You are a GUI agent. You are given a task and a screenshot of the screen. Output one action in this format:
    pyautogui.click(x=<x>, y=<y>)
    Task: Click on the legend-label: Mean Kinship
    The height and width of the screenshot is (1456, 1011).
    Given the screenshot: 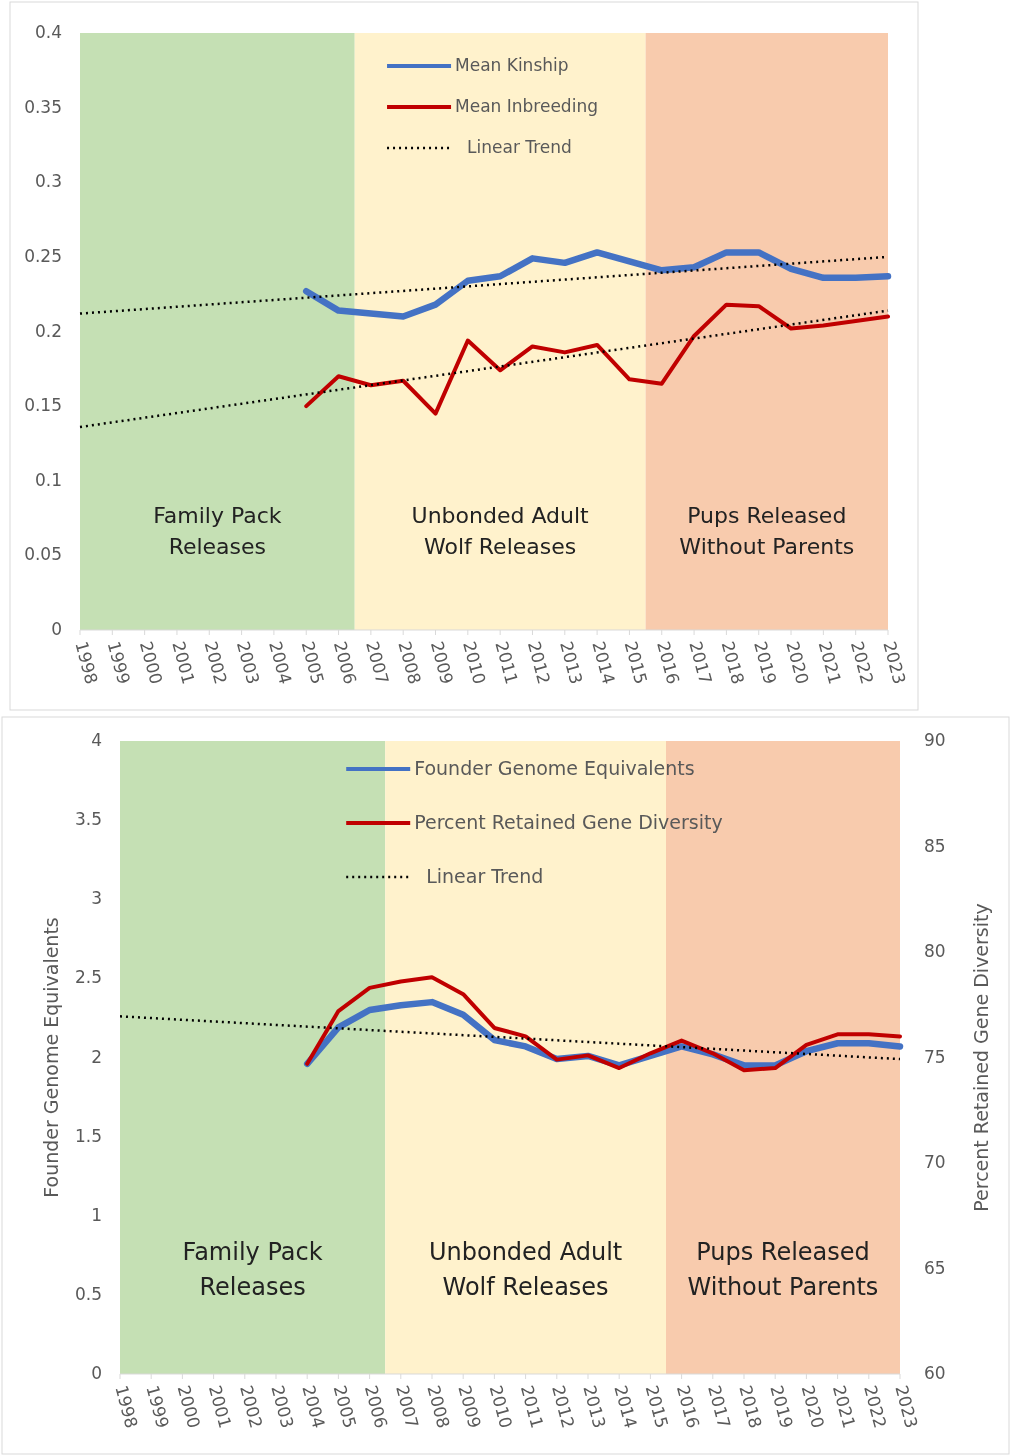 What is the action you would take?
    pyautogui.click(x=512, y=65)
    